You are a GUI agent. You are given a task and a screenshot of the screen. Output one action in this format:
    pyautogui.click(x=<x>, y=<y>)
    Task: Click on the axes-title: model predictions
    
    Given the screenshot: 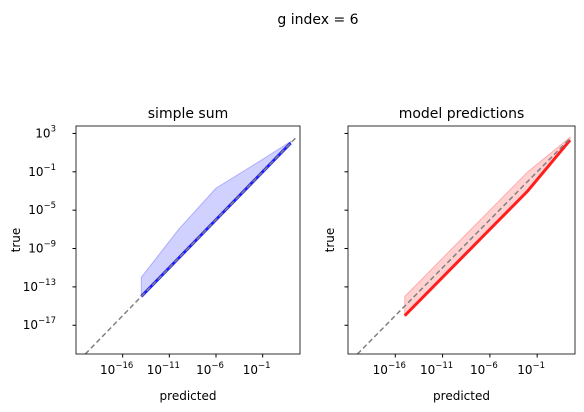 What is the action you would take?
    pyautogui.click(x=462, y=114)
    